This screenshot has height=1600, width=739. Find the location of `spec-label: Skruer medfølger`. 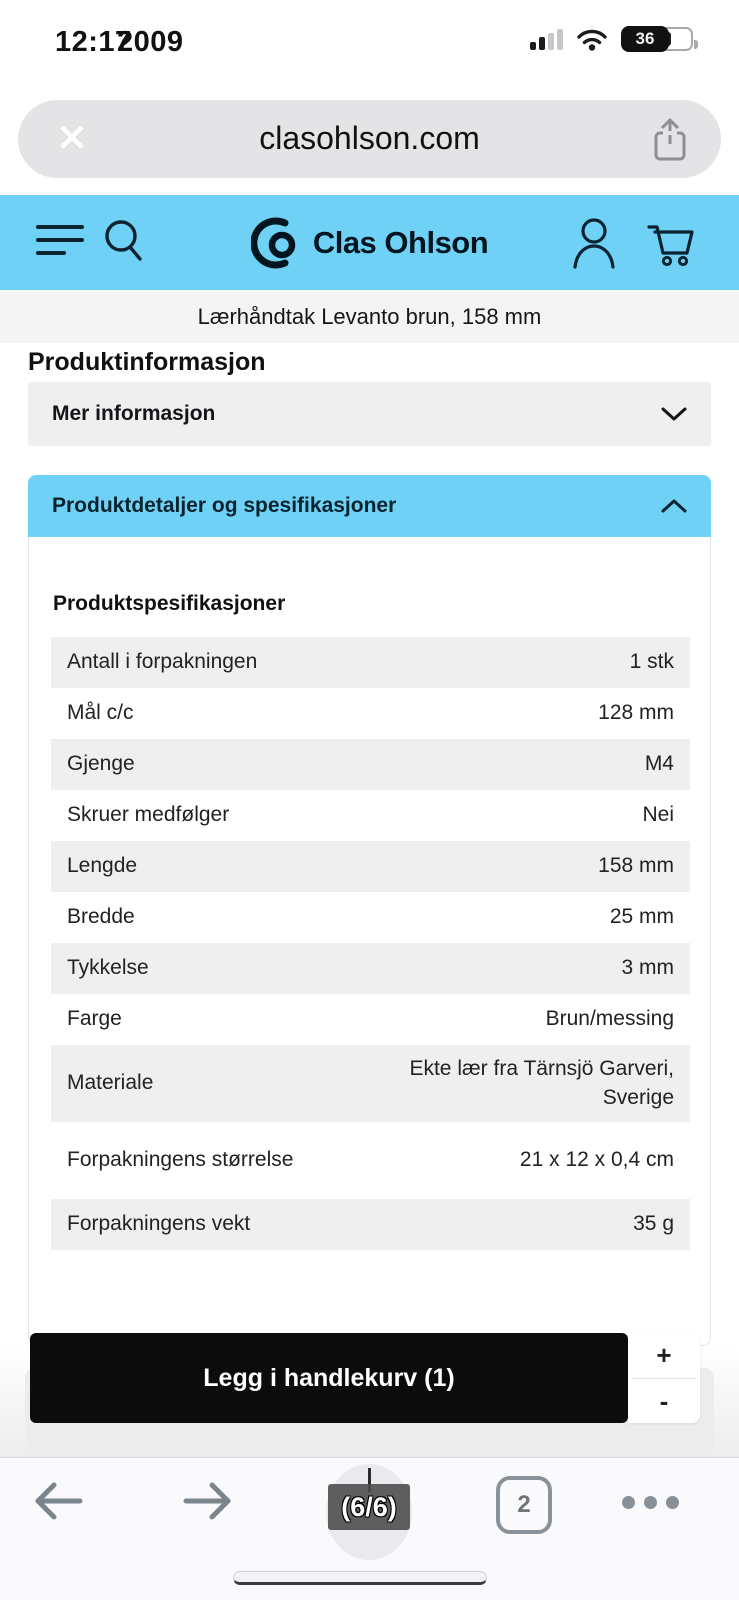

spec-label: Skruer medfølger is located at coordinates (148, 815).